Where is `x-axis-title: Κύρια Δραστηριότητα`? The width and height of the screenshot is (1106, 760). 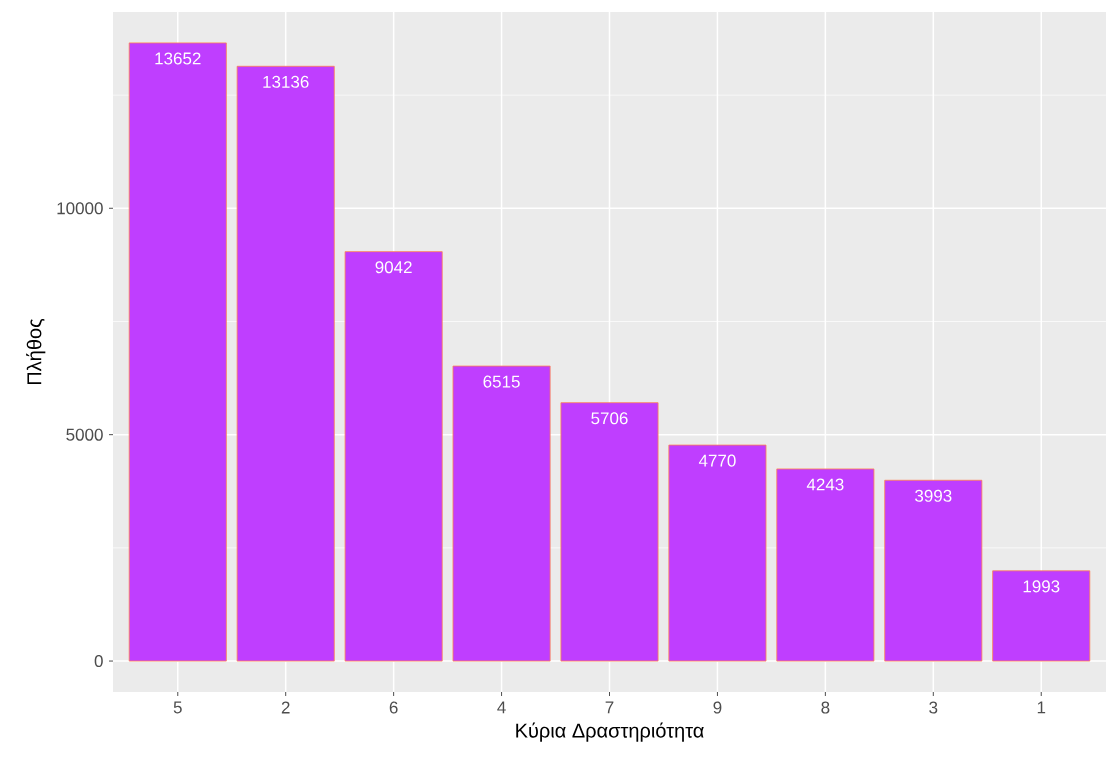 x-axis-title: Κύρια Δραστηριότητα is located at coordinates (610, 732).